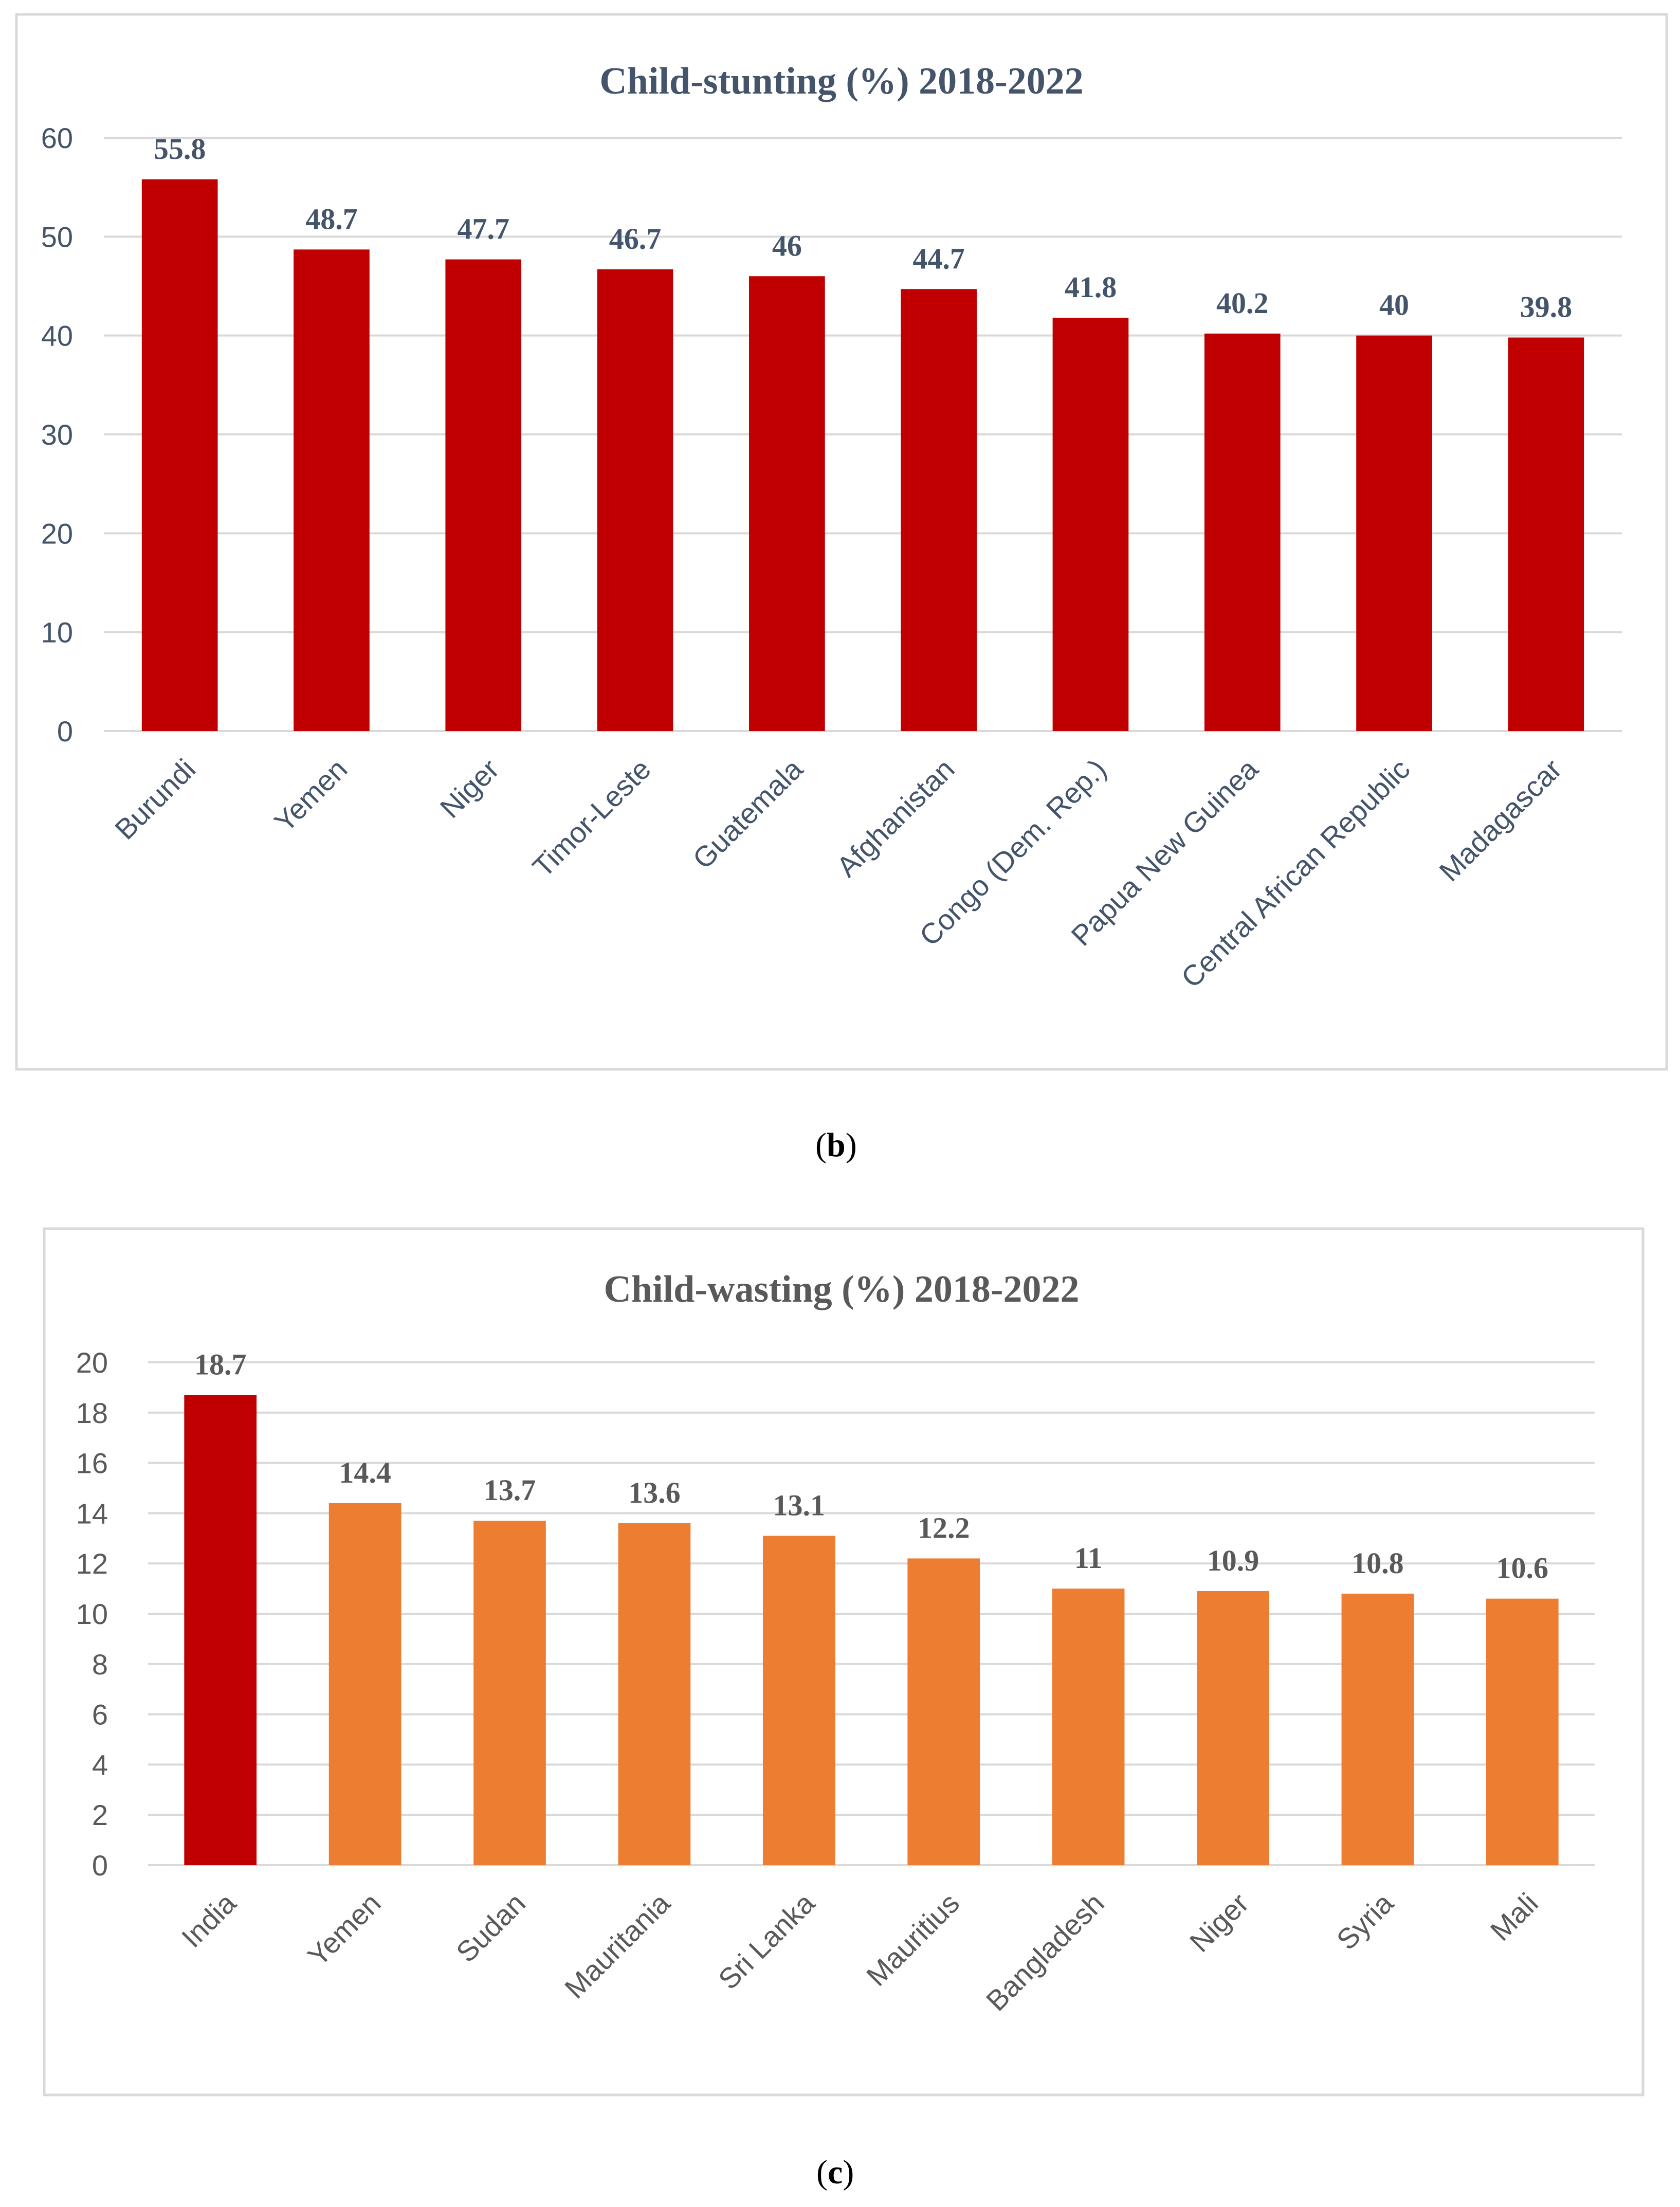 The width and height of the screenshot is (1680, 2207). What do you see at coordinates (1091, 287) in the screenshot?
I see `stunting-data-label: 41.8` at bounding box center [1091, 287].